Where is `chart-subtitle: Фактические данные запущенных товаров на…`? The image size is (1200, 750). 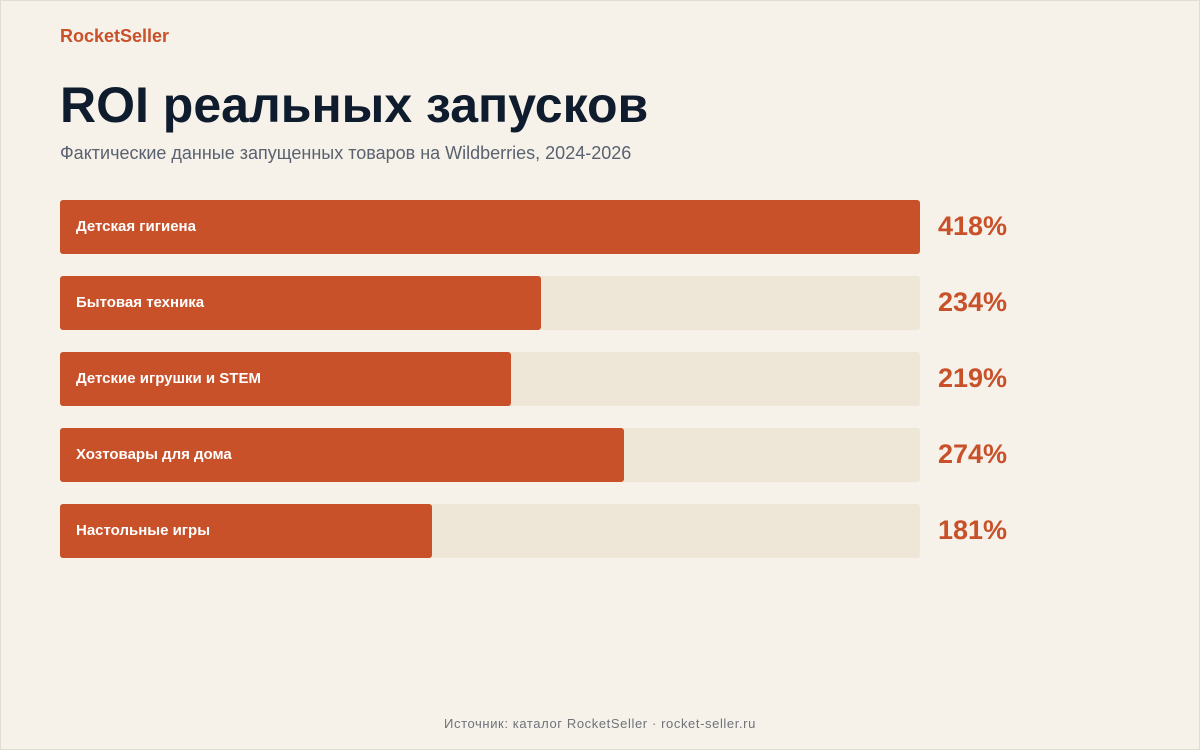
chart-subtitle: Фактические данные запущенных товаров на… is located at coordinates (346, 153).